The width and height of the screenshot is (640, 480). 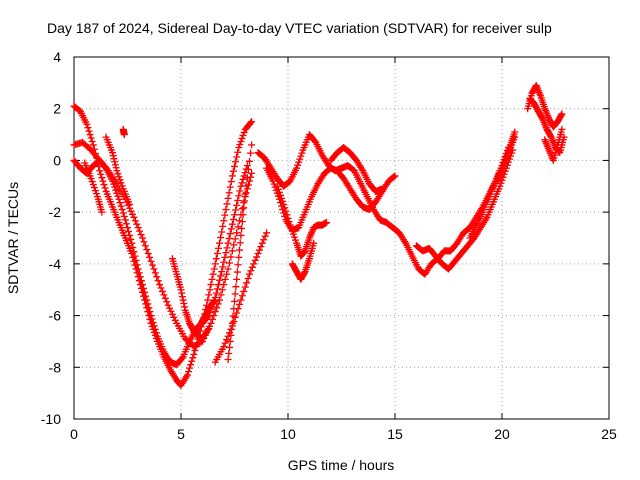 I want to click on y-tick-label: 4, so click(x=57, y=57).